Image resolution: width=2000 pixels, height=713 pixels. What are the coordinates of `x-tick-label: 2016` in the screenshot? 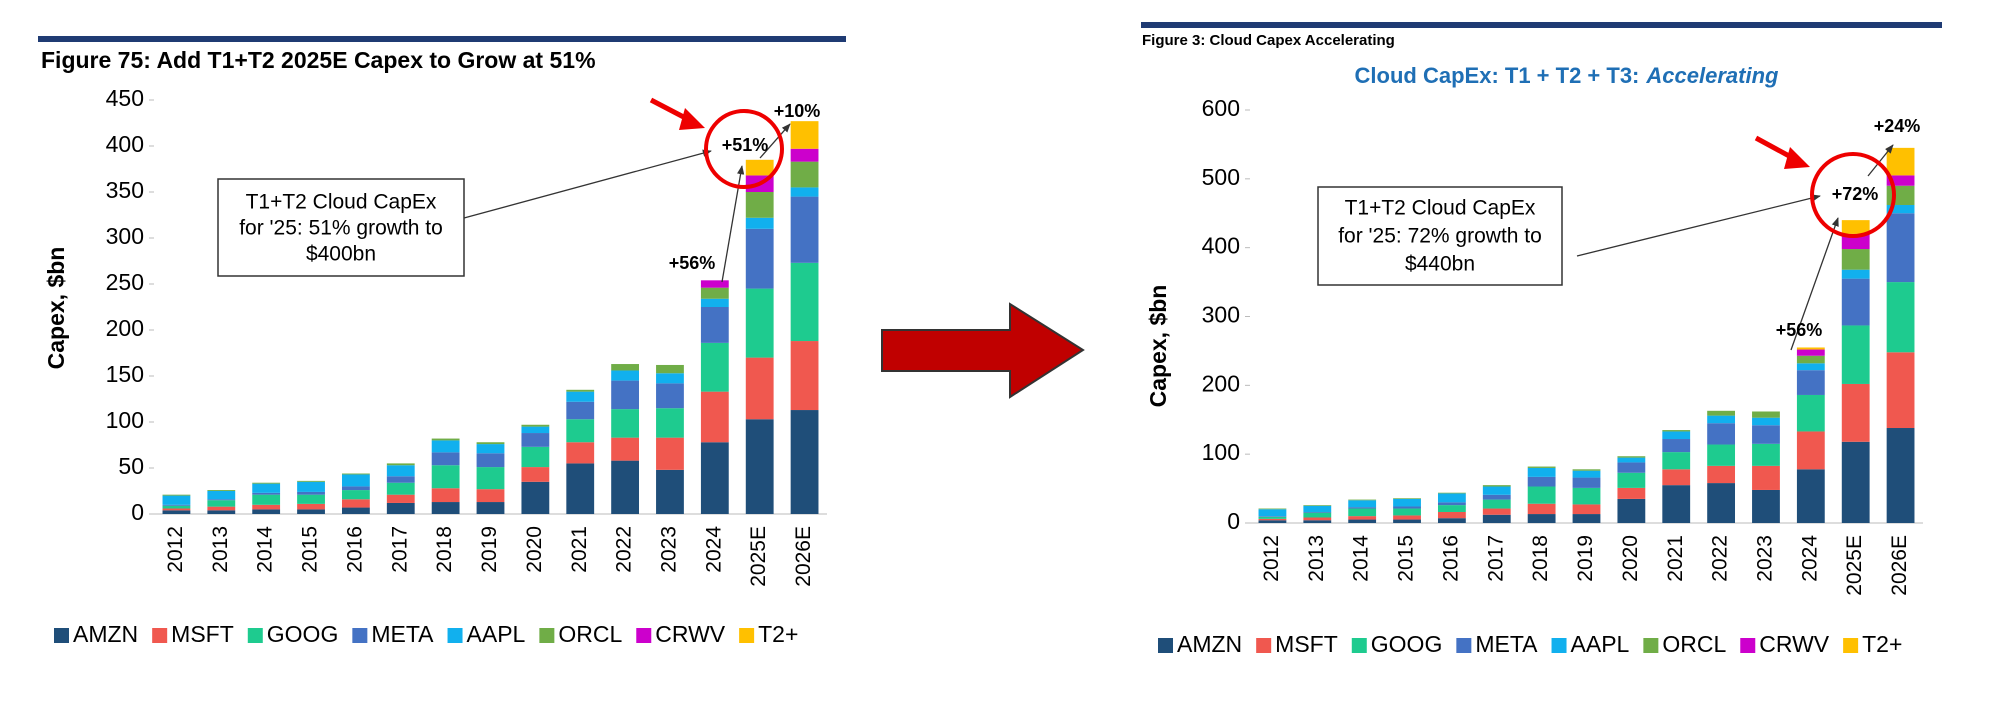 It's located at (354, 549).